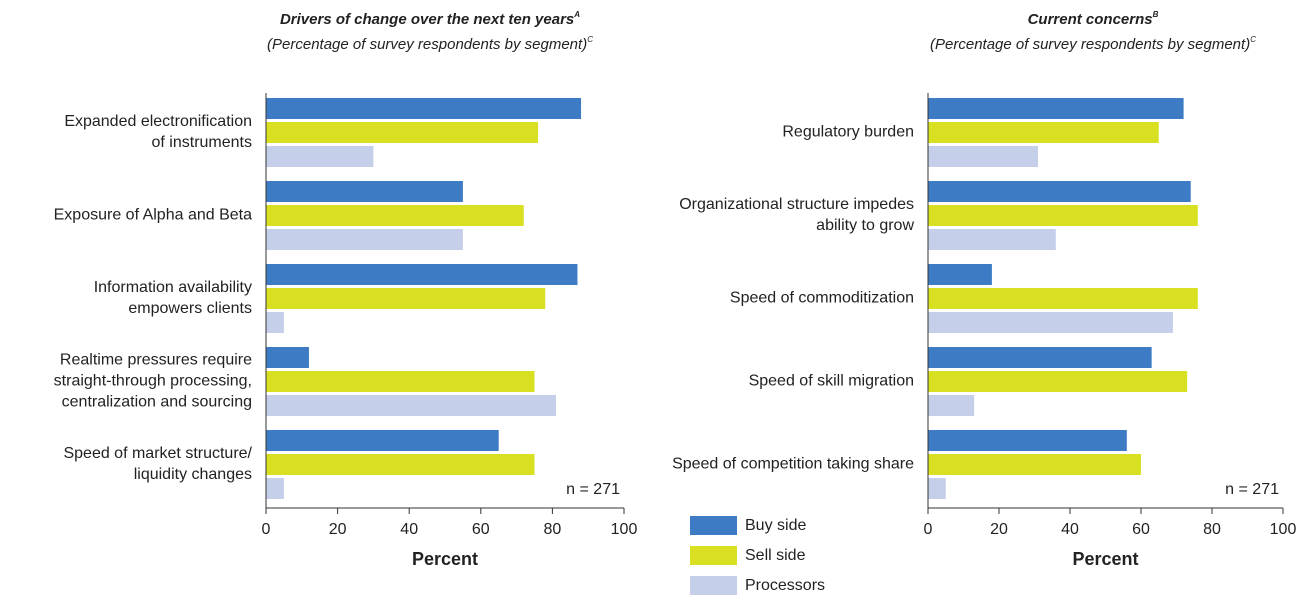 This screenshot has width=1313, height=601. Describe the element at coordinates (848, 132) in the screenshot. I see `category-label: Regulatory burden` at that location.